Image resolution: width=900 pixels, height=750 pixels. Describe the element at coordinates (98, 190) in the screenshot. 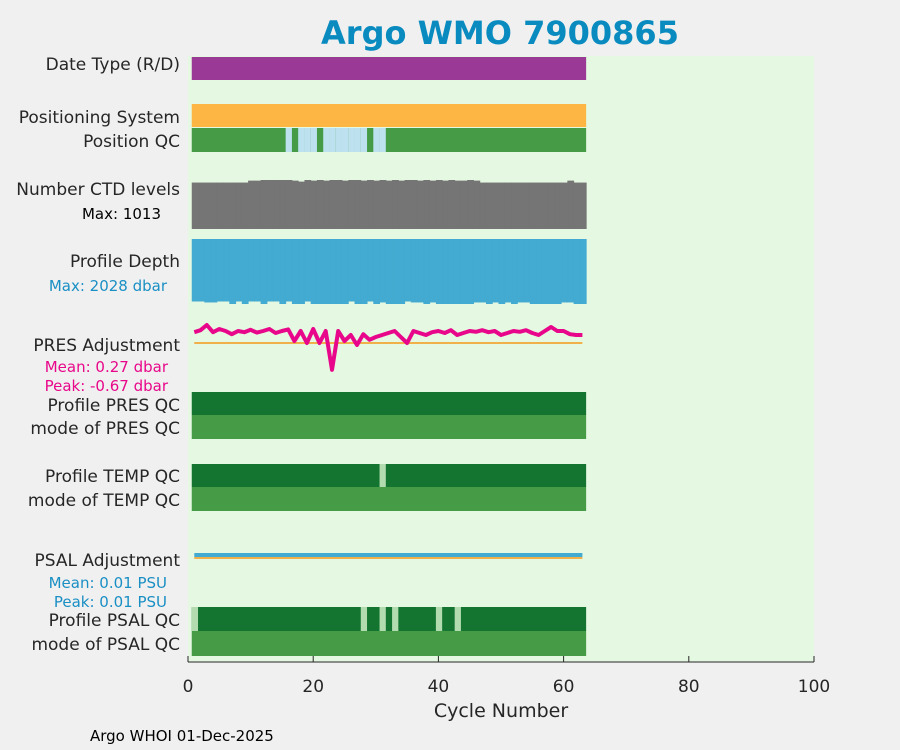

I see `label-ctd-levels: Number CTD levels` at that location.